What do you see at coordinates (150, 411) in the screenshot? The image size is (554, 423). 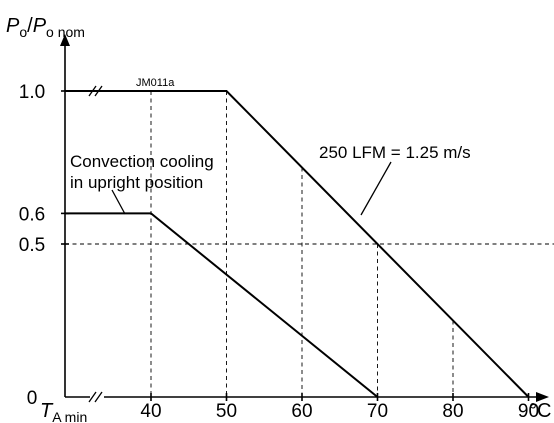 I see `x-tick-label-40: 40` at bounding box center [150, 411].